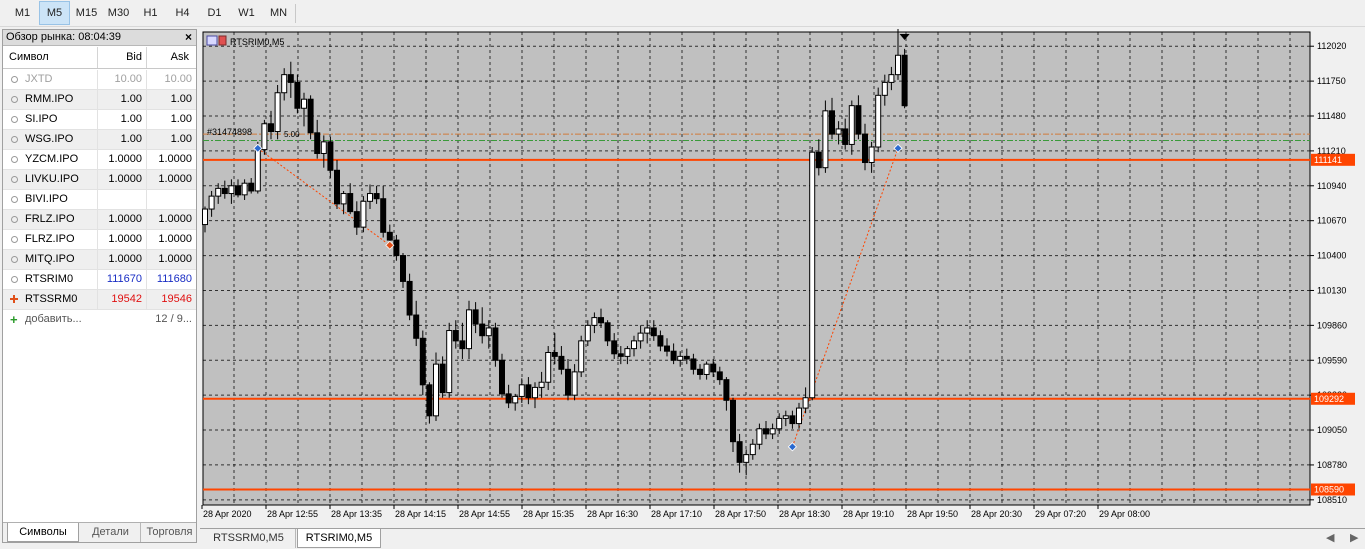 The width and height of the screenshot is (1365, 549). I want to click on symbol-name: YZCM.IPO, so click(52, 159).